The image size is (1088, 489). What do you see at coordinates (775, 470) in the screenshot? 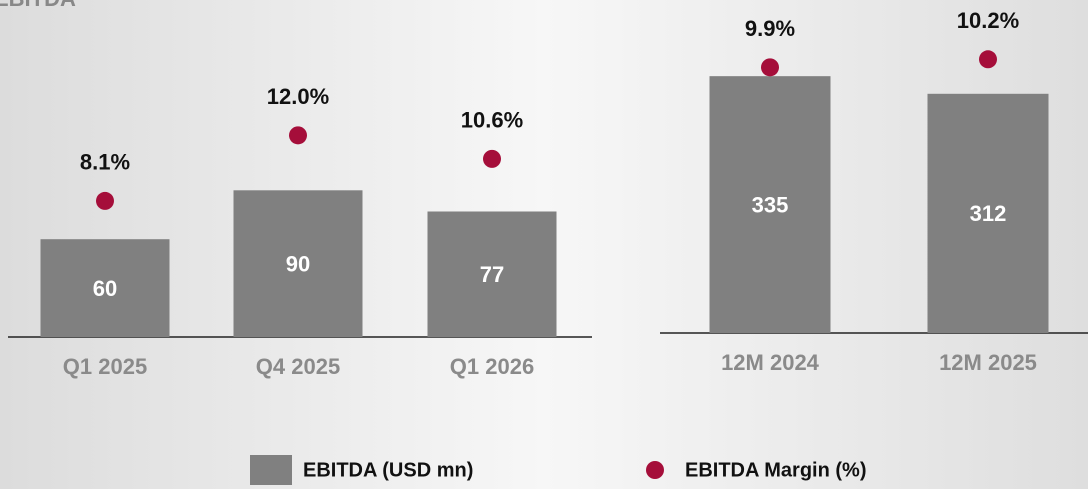
I see `legend-label: EBITDA Margin (%)` at bounding box center [775, 470].